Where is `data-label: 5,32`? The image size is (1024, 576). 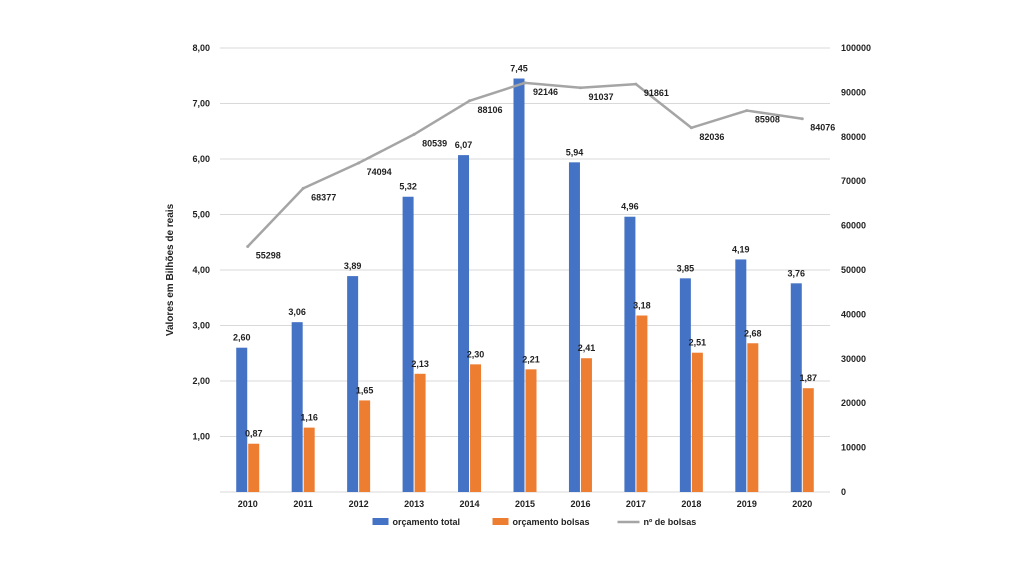
data-label: 5,32 is located at coordinates (408, 187).